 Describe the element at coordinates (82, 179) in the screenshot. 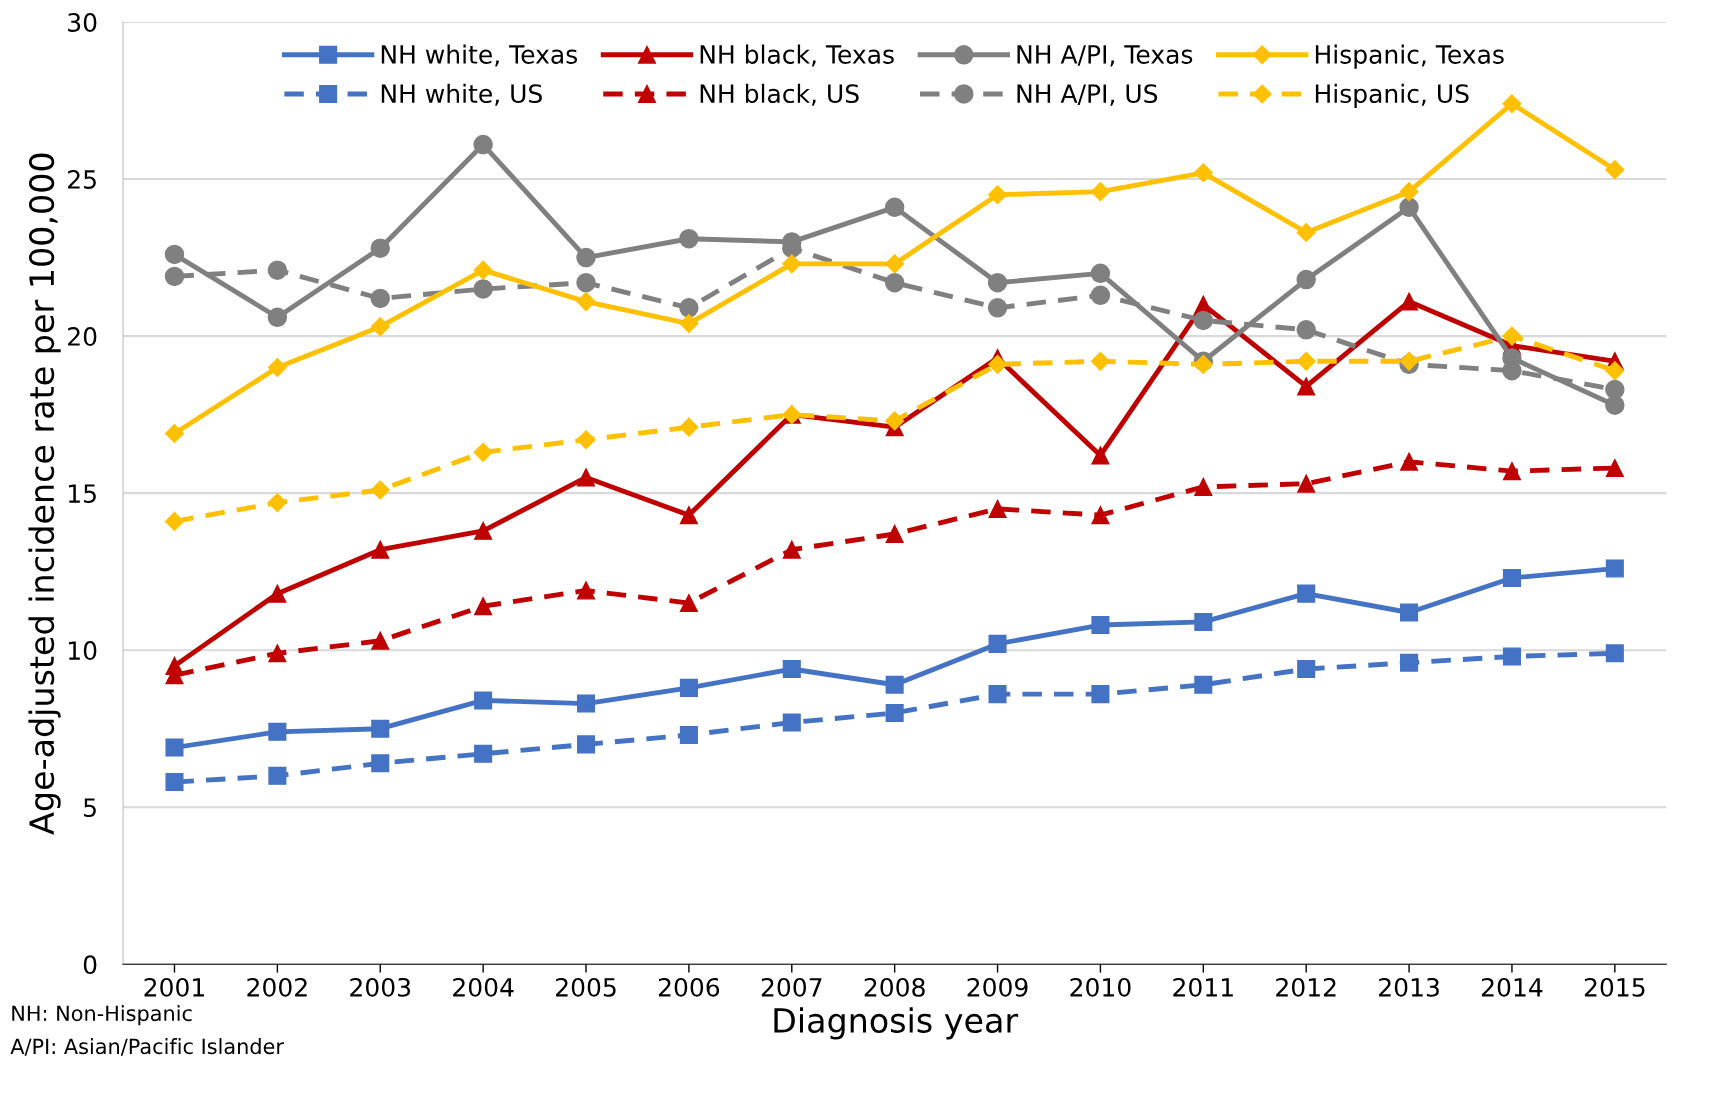

I see `y-tick-label: 25` at that location.